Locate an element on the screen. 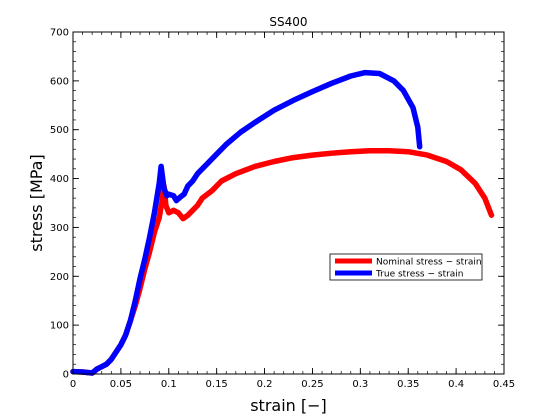 The image size is (560, 420). x-tick-label: 0.4 is located at coordinates (456, 384).